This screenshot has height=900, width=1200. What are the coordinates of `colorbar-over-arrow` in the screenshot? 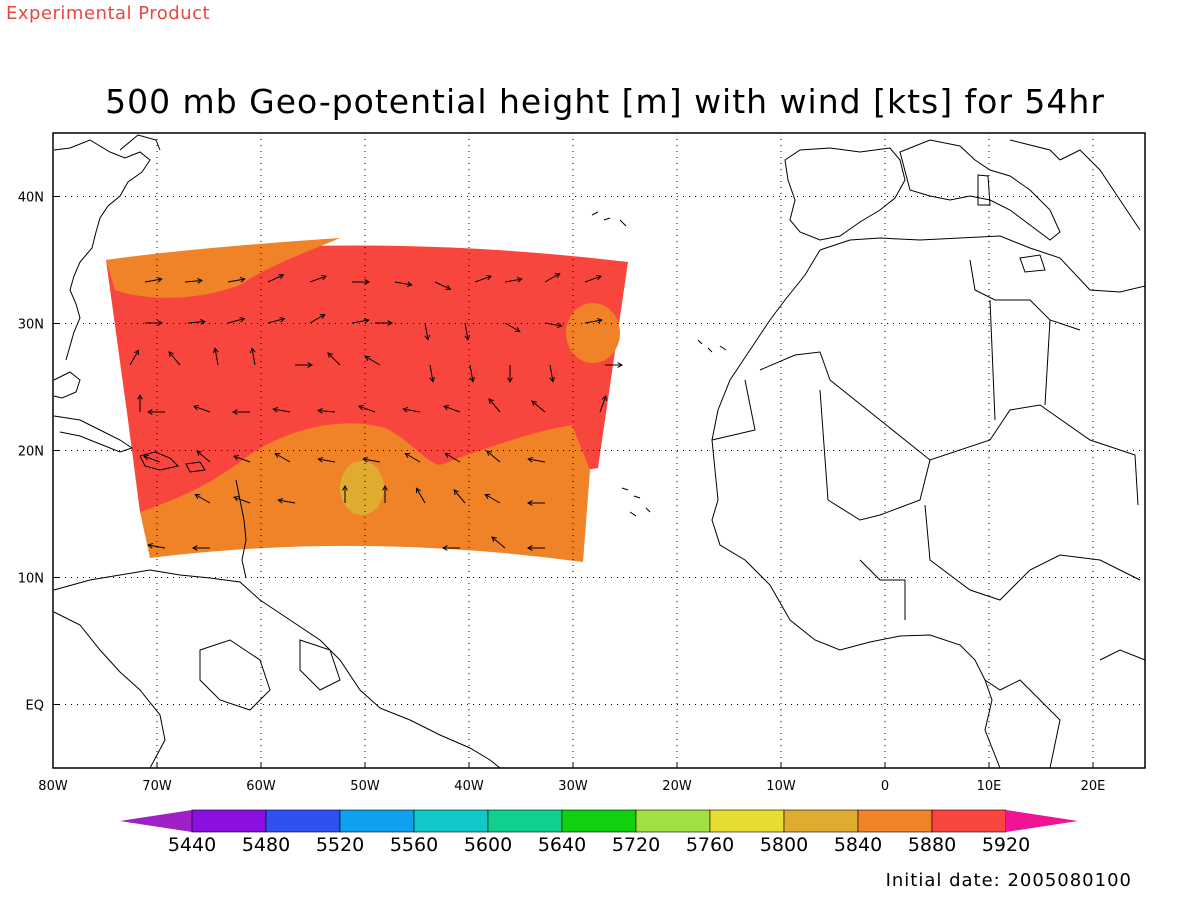 It's located at (1042, 821).